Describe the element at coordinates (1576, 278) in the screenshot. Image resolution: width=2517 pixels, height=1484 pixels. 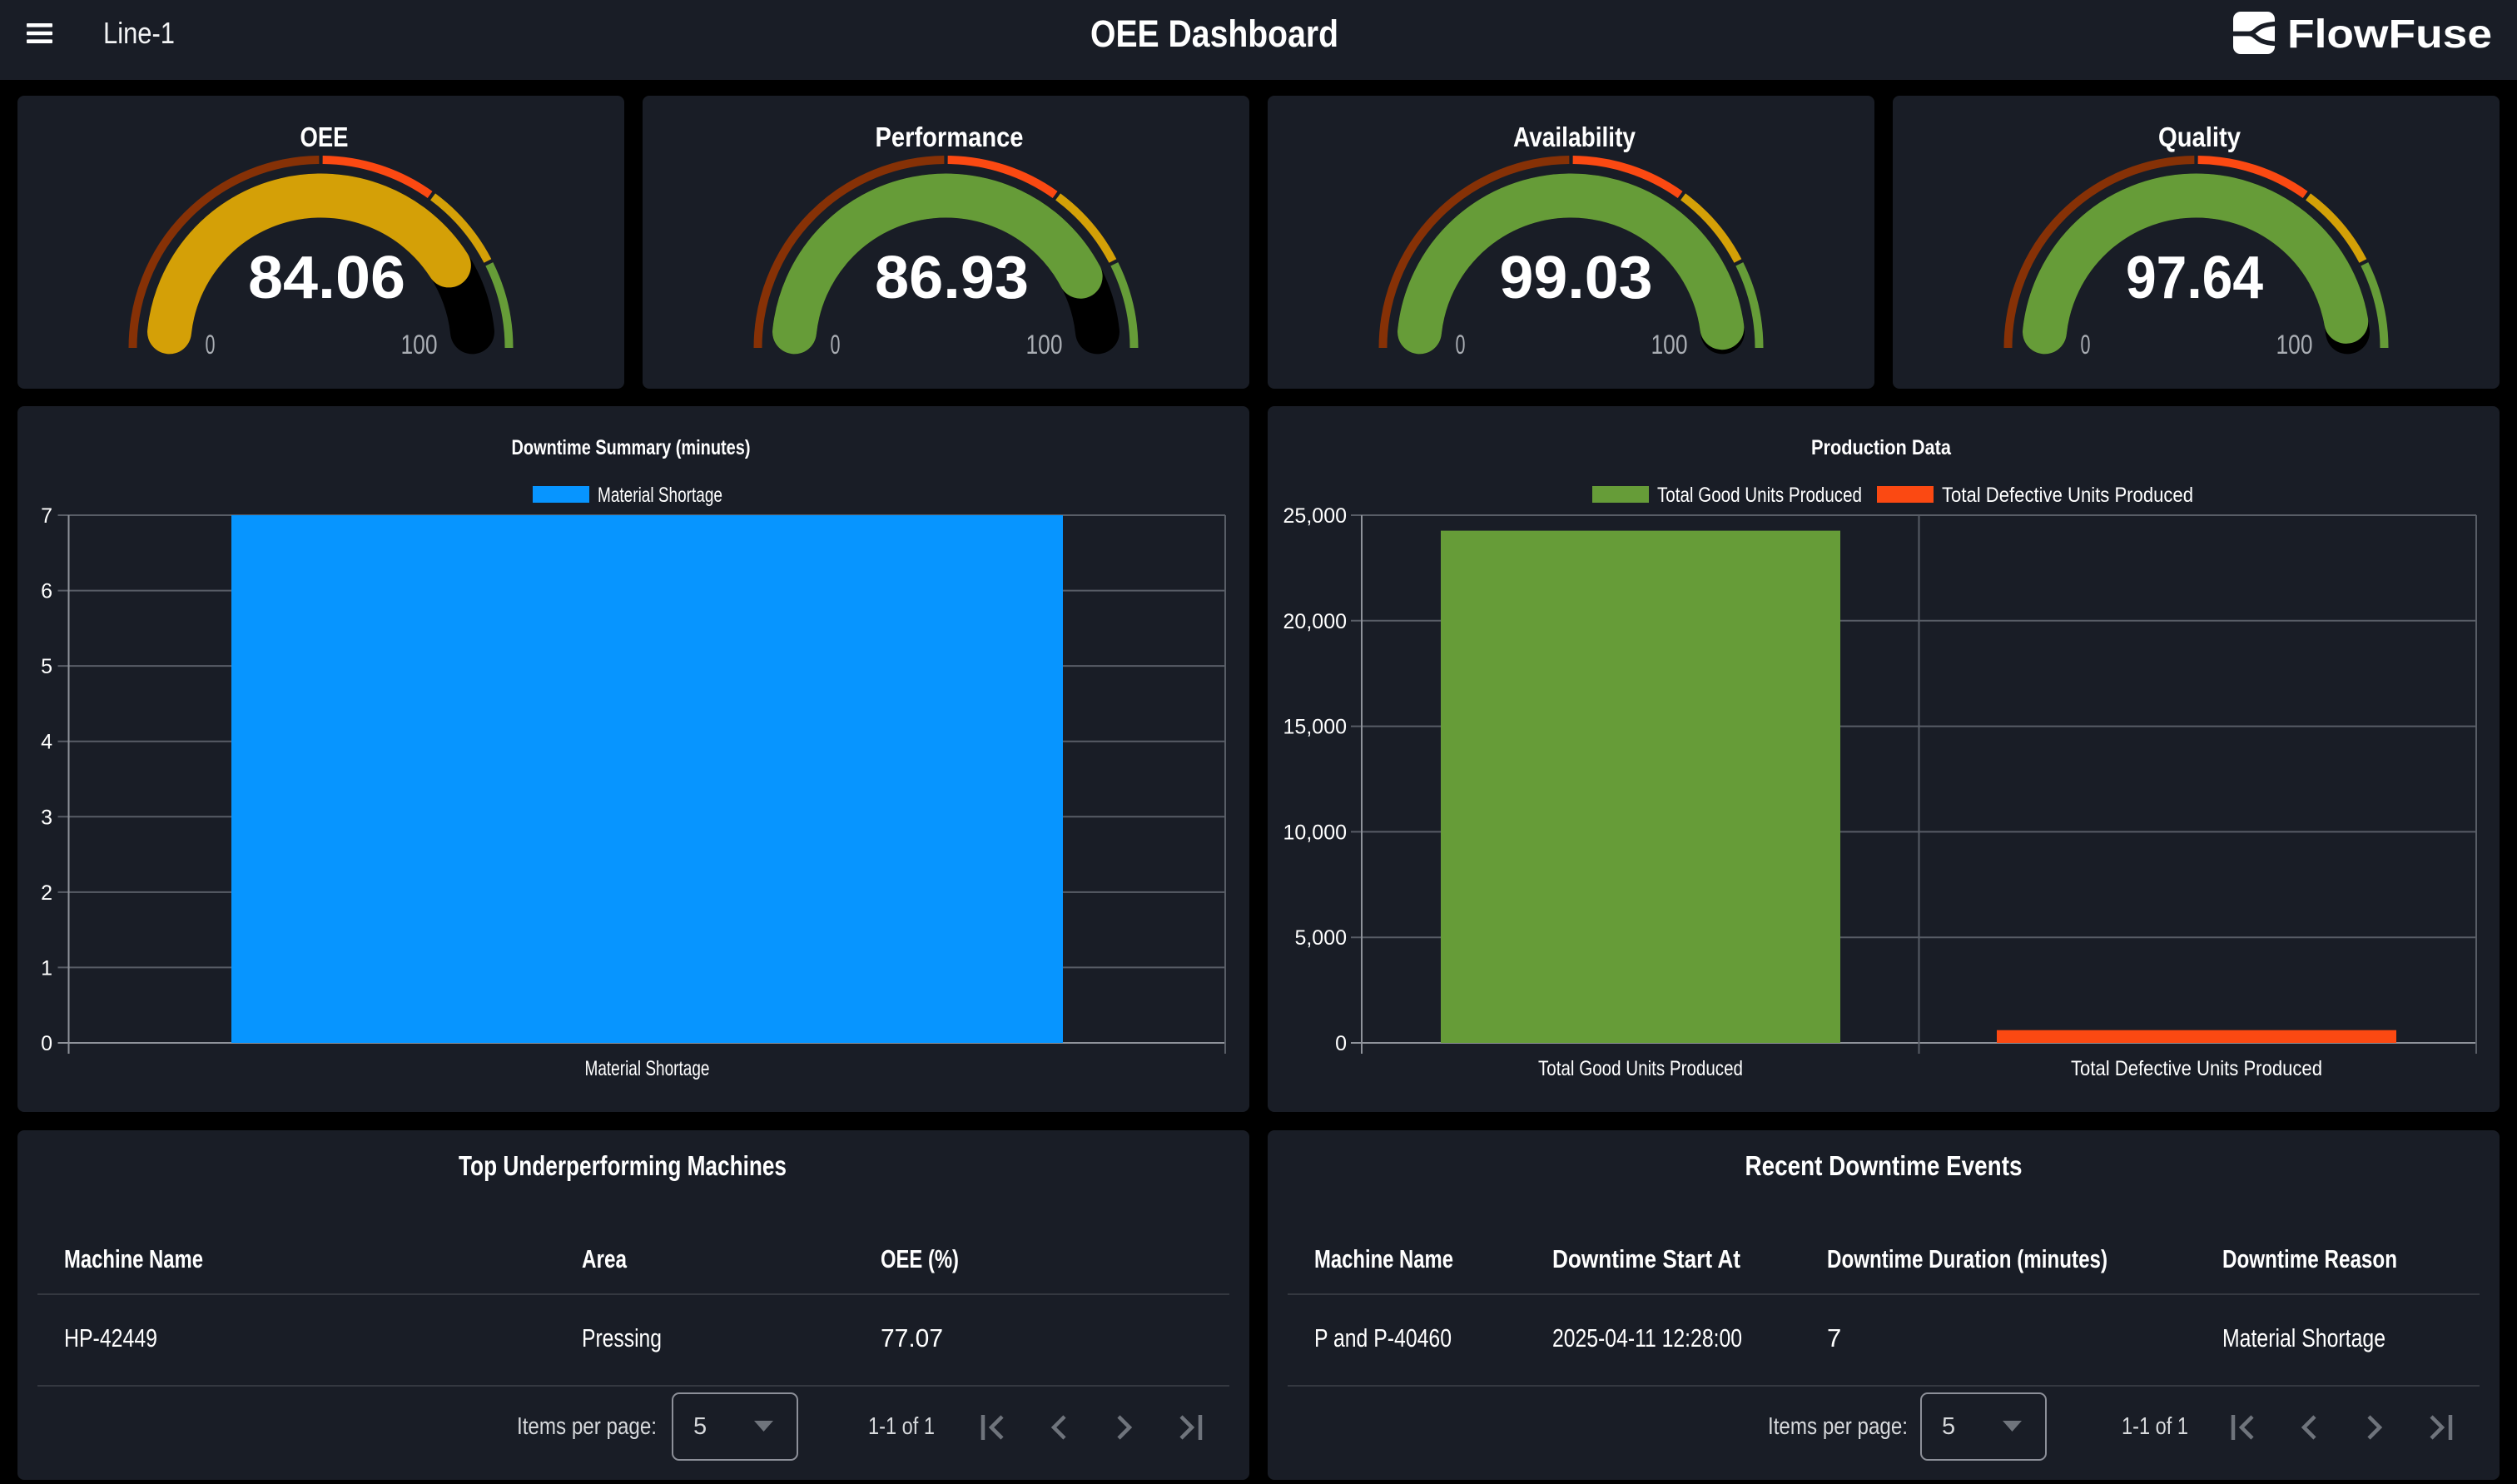
I see `svg-text: 99.03` at that location.